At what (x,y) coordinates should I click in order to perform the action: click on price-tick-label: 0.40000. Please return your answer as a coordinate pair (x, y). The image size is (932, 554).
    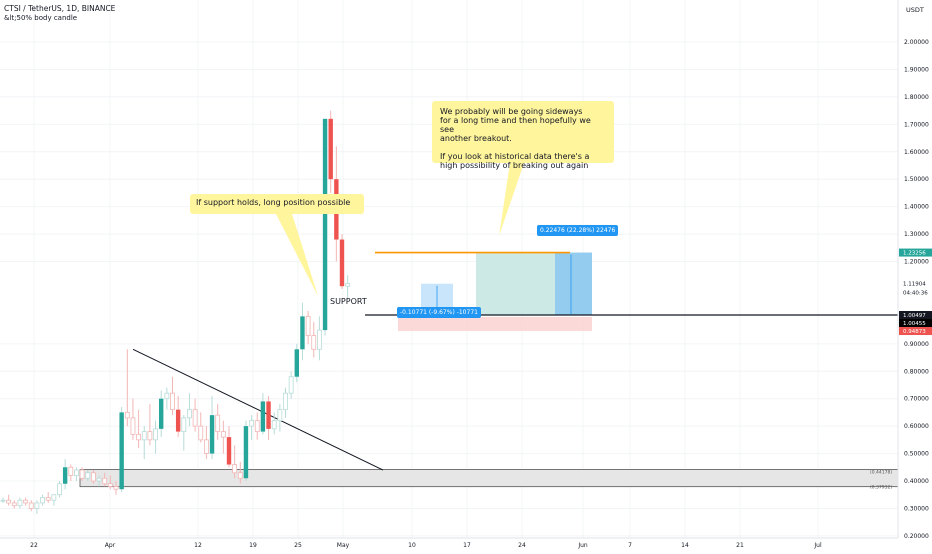
    Looking at the image, I should click on (916, 481).